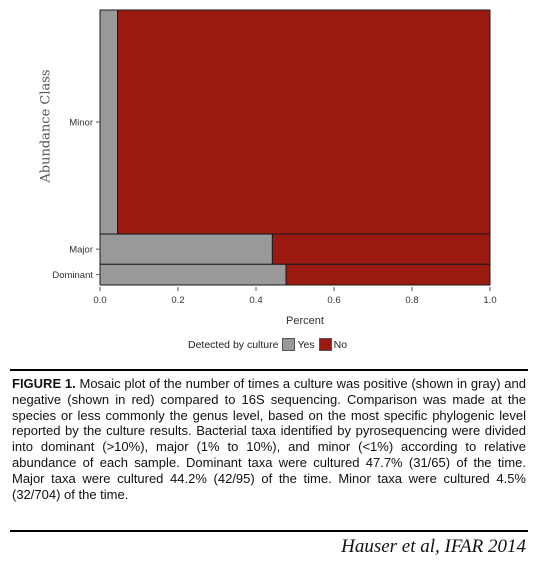 This screenshot has height=565, width=540. Describe the element at coordinates (269, 531) in the screenshot. I see `caption-bottom-rule` at that location.